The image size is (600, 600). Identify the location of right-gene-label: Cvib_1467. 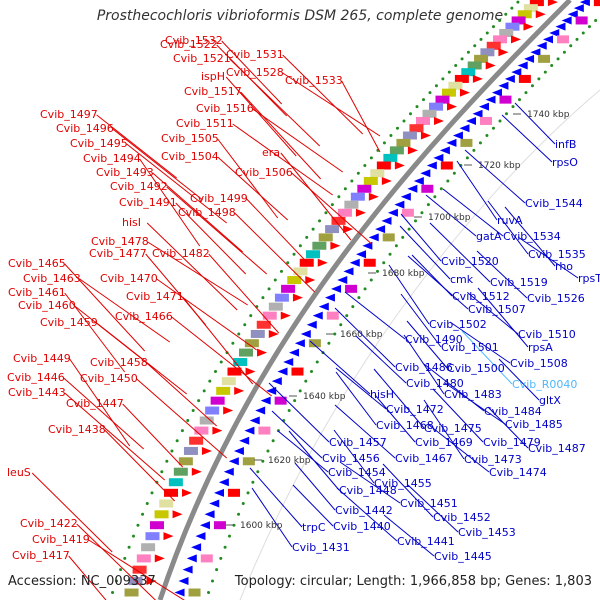
(424, 458).